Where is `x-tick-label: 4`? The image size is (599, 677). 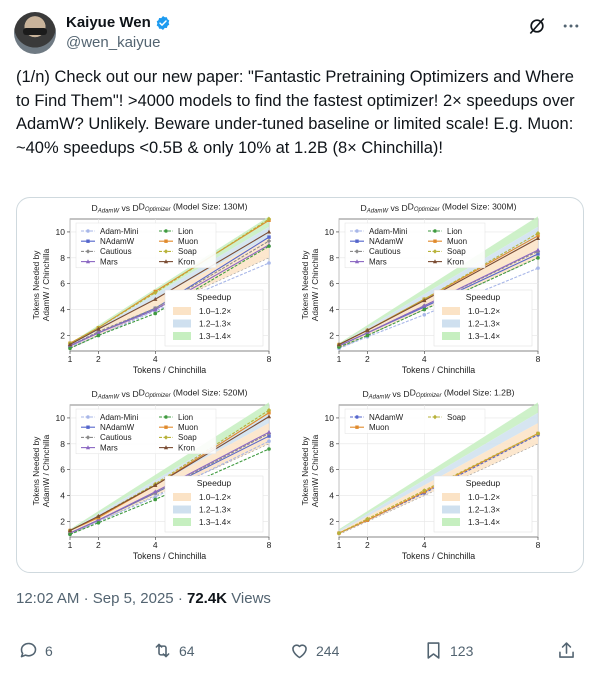
x-tick-label: 4 is located at coordinates (155, 545).